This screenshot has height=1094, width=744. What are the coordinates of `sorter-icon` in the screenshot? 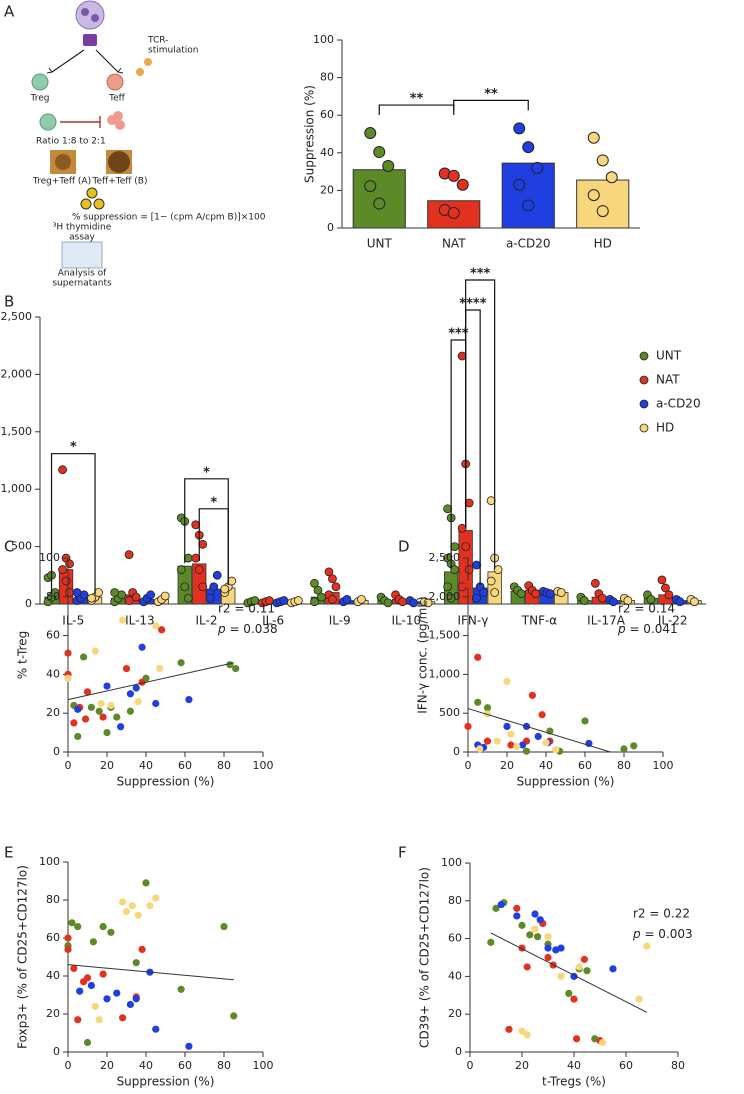 It's located at (90, 40).